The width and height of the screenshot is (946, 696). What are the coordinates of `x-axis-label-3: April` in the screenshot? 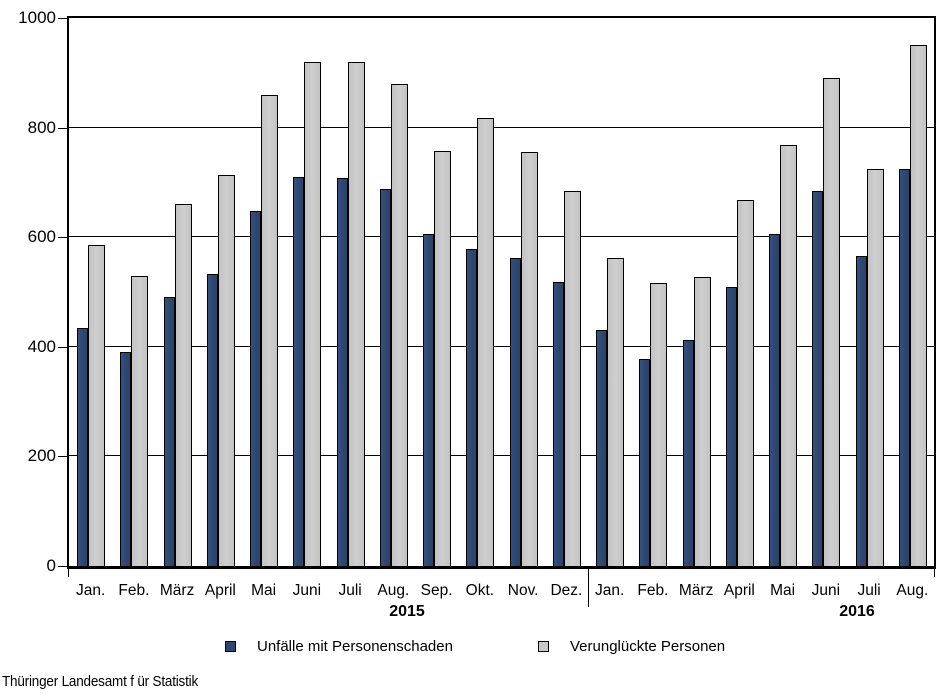 It's located at (220, 590).